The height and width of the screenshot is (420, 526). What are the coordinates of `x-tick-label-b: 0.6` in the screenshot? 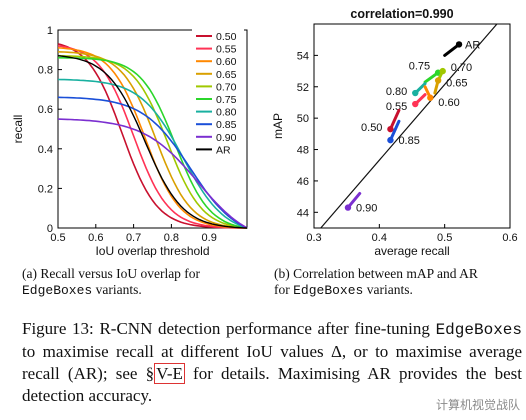 It's located at (509, 238).